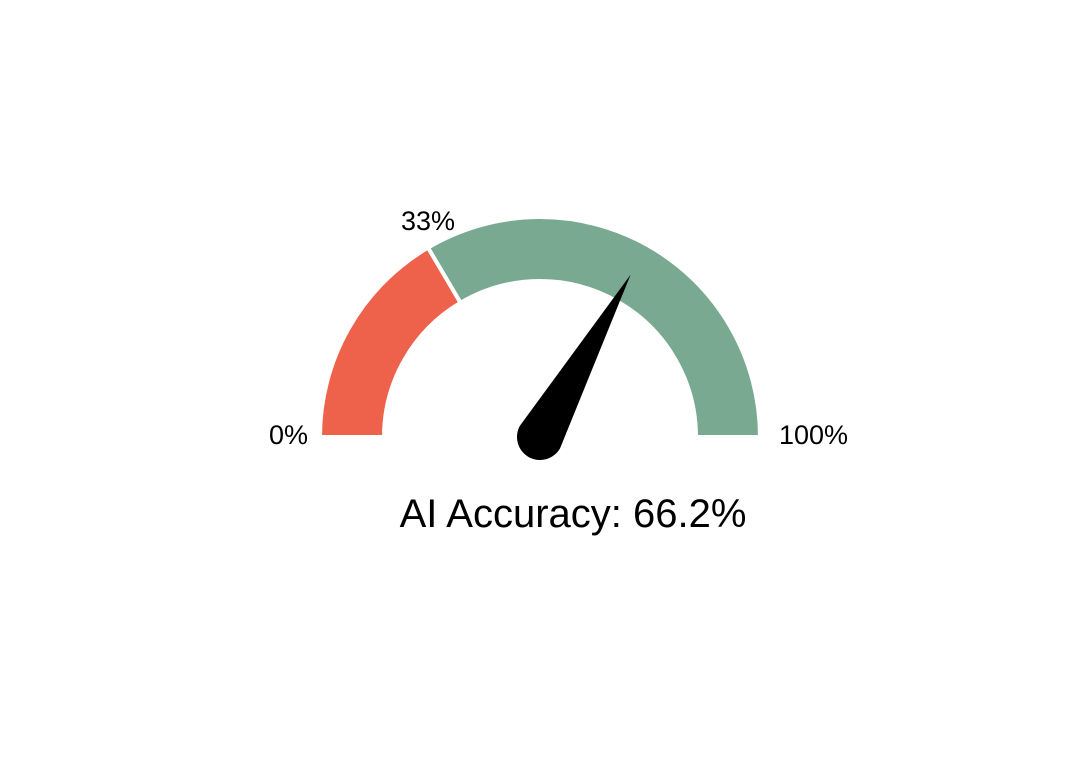 Image resolution: width=1081 pixels, height=763 pixels. I want to click on gauge-needle, so click(573, 367).